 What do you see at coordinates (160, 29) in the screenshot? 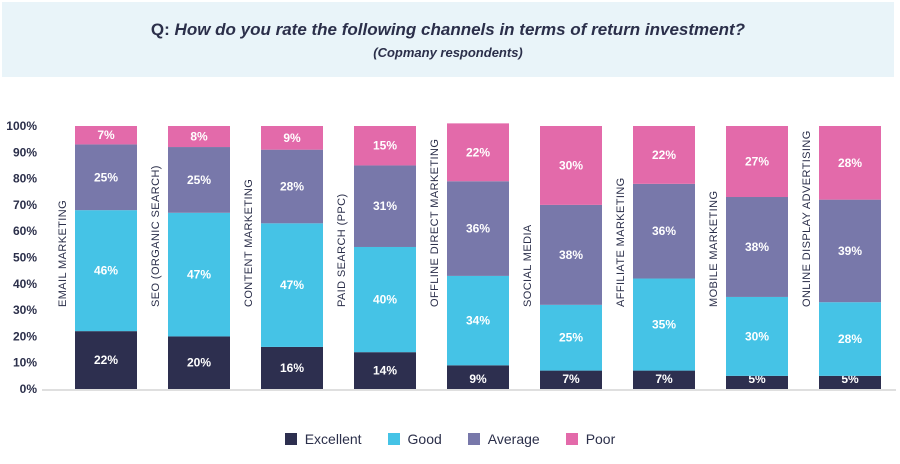
I see `title-prefix: Q:` at bounding box center [160, 29].